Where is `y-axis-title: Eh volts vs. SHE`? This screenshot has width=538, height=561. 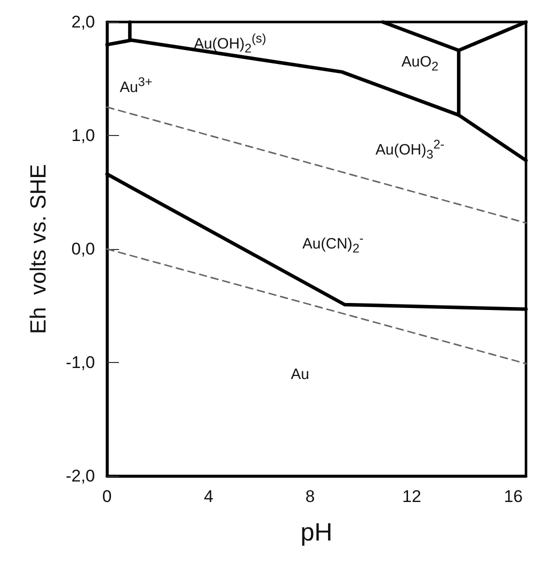 y-axis-title: Eh volts vs. SHE is located at coordinates (38, 249).